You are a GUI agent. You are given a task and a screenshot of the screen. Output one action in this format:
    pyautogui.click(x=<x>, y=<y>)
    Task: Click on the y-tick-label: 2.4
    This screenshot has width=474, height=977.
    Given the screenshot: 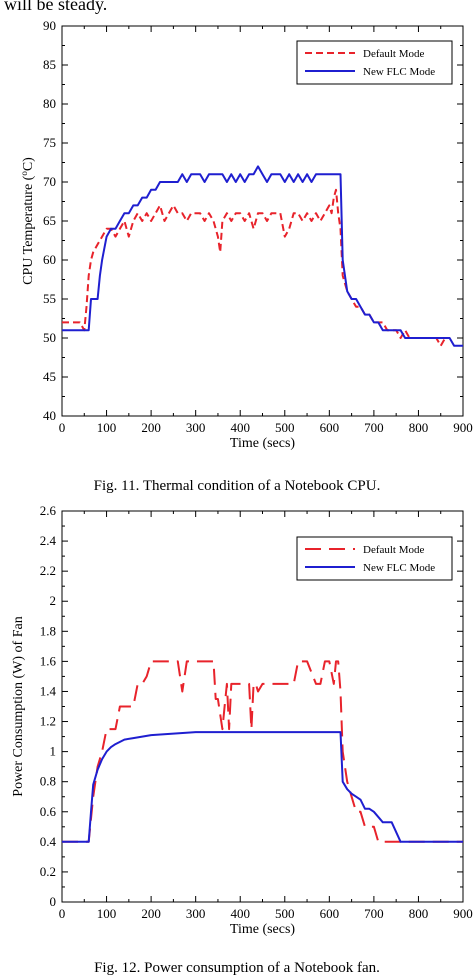 What is the action you would take?
    pyautogui.click(x=48, y=540)
    